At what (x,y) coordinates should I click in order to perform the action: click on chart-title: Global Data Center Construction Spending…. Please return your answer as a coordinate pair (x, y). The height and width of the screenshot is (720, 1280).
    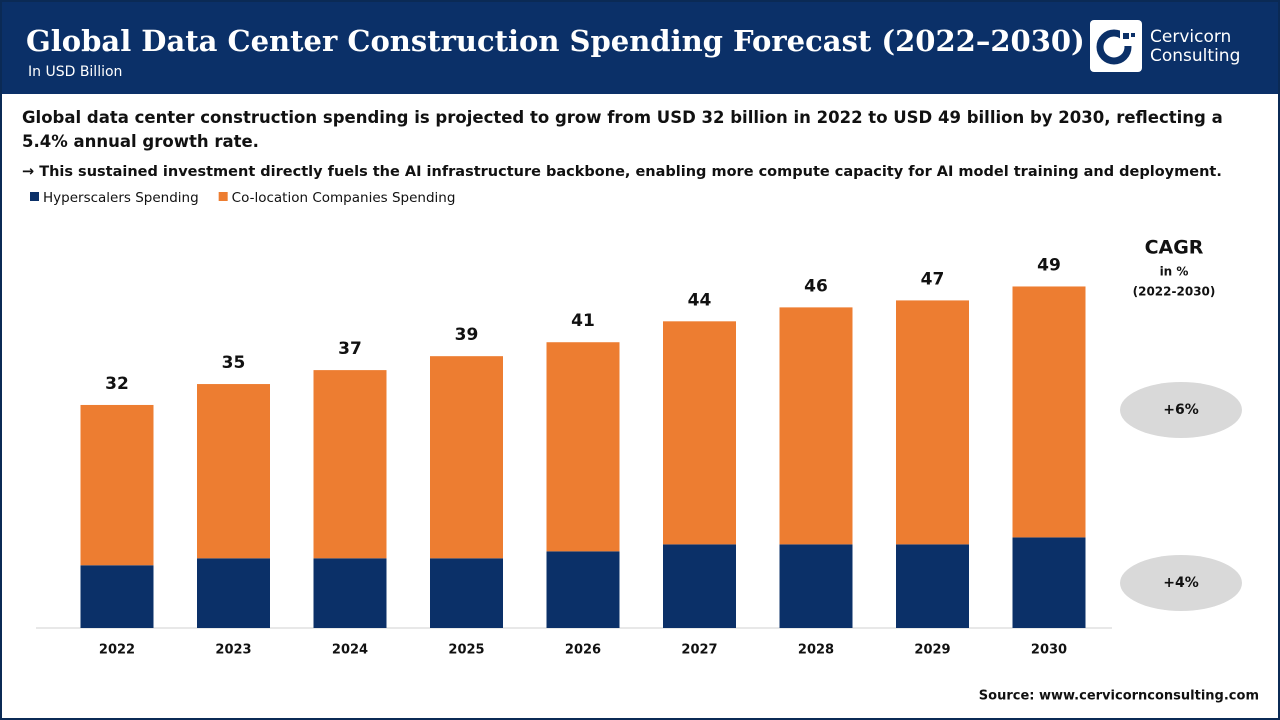
    Looking at the image, I should click on (555, 41).